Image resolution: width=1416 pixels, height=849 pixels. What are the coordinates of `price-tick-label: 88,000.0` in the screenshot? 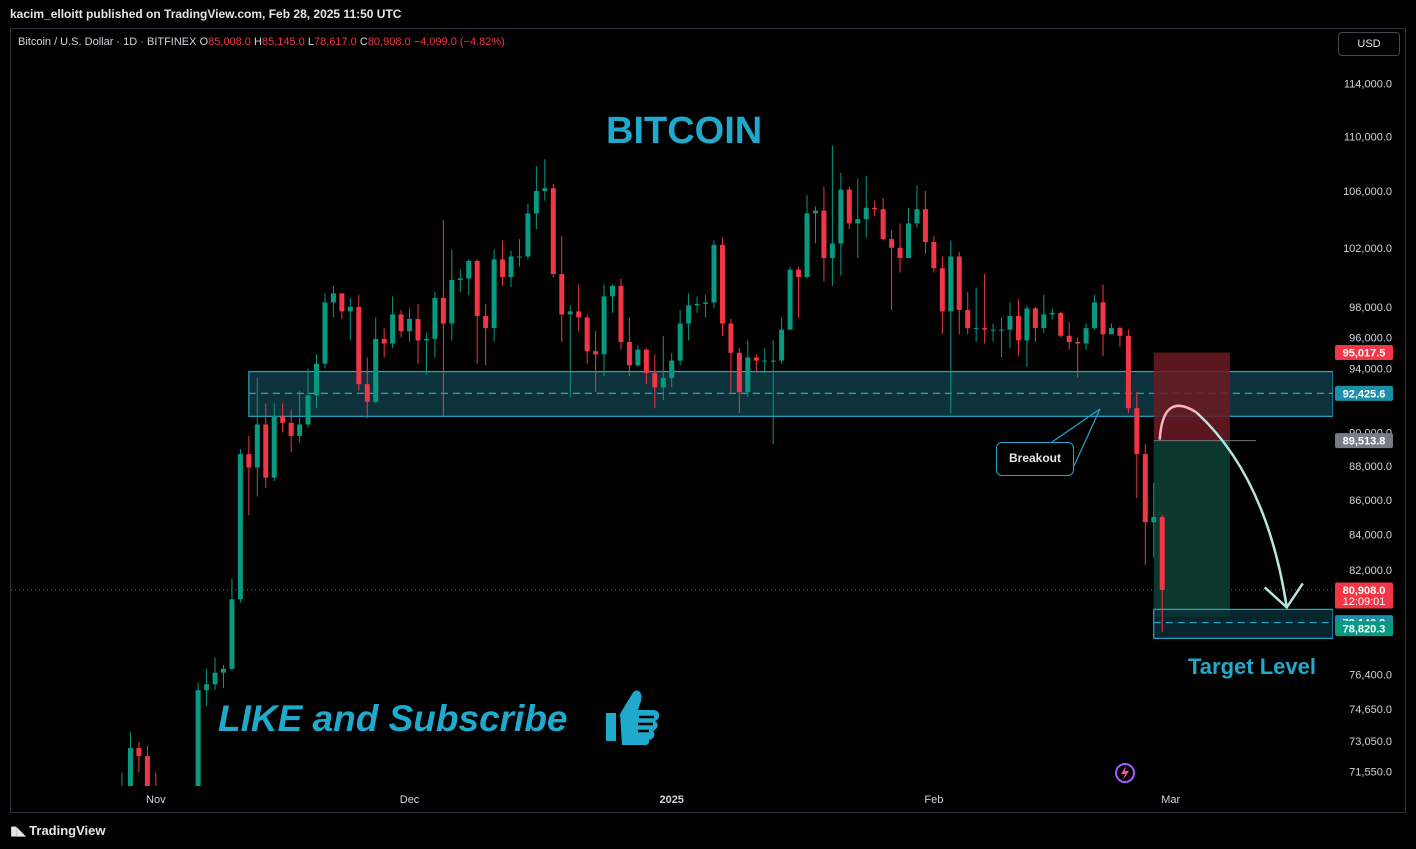 It's located at (1370, 467).